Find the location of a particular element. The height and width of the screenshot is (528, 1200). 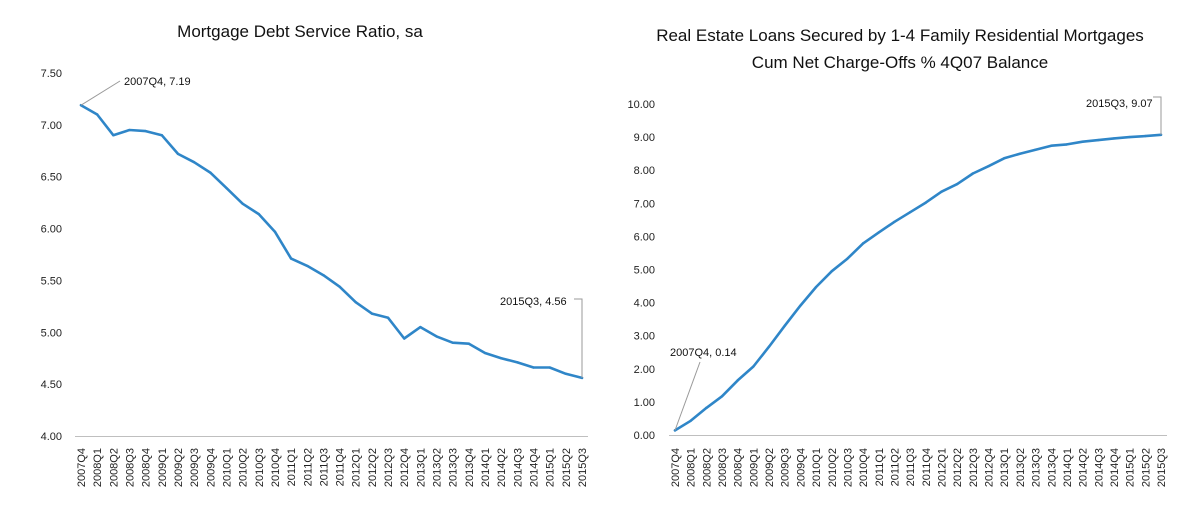

x-tick-label: 2008Q2 is located at coordinates (707, 467).